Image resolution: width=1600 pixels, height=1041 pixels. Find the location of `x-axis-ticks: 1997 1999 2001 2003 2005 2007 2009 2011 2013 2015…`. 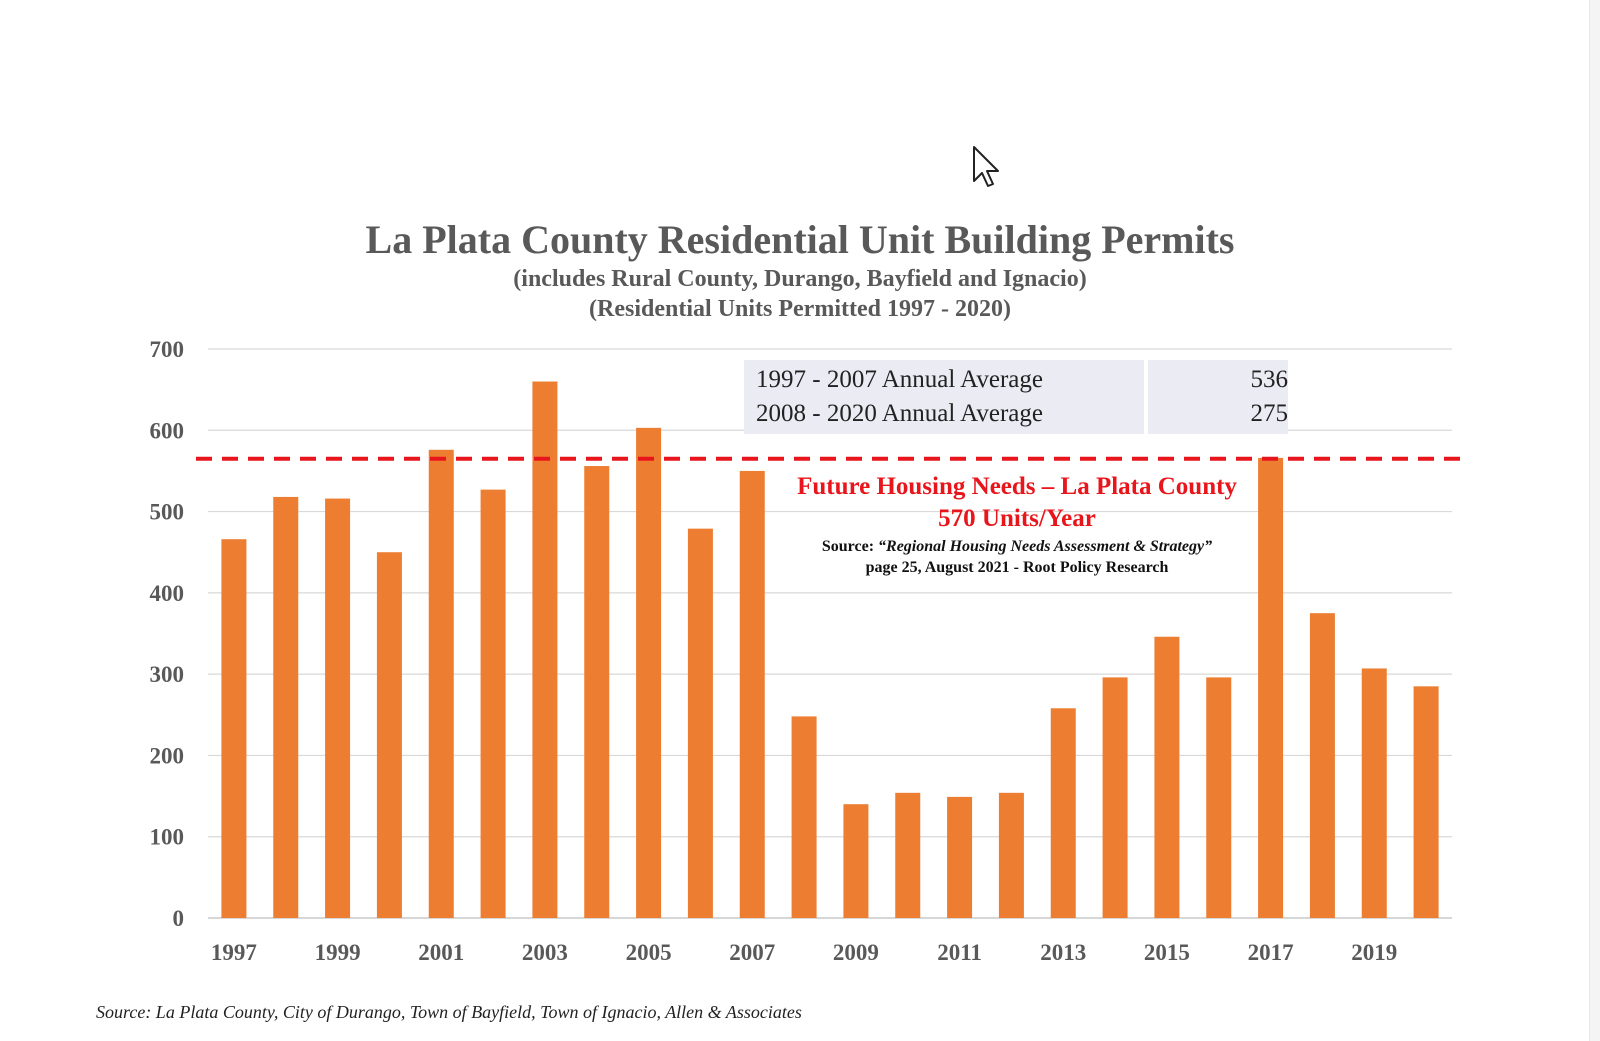

x-axis-ticks: 1997 1999 2001 2003 2005 2007 2009 2011 2013 2015… is located at coordinates (804, 952).